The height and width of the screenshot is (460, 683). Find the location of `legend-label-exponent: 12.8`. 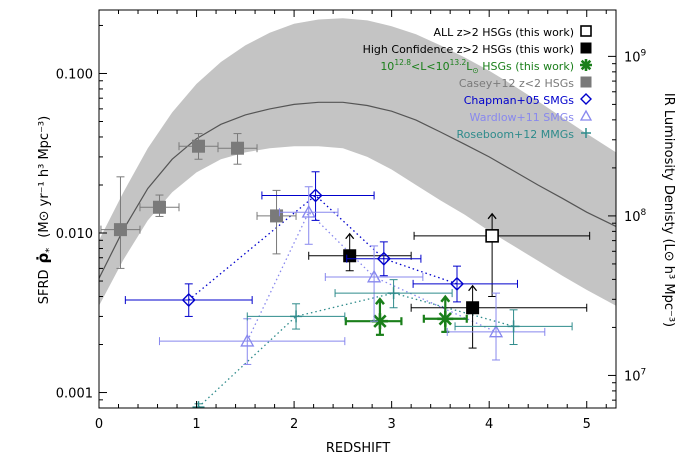

legend-label-exponent: 12.8 is located at coordinates (402, 62).